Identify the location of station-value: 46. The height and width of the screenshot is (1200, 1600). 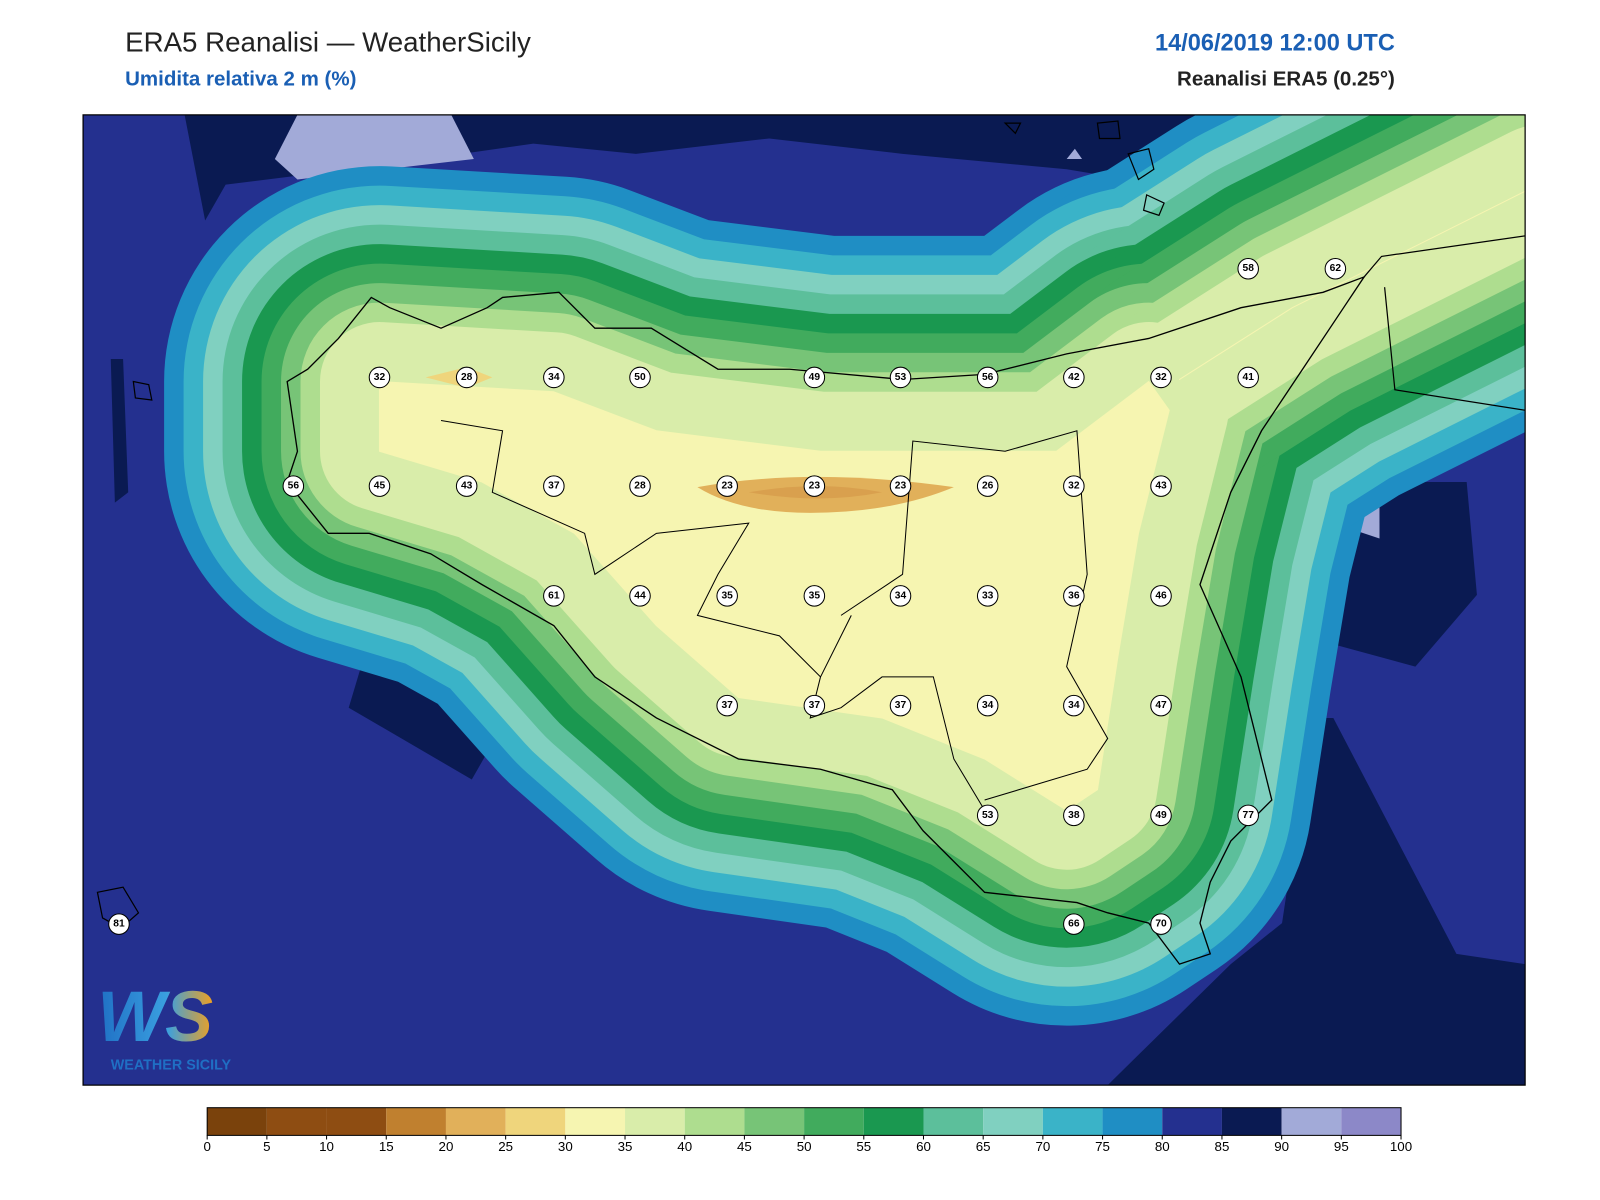
(1161, 595).